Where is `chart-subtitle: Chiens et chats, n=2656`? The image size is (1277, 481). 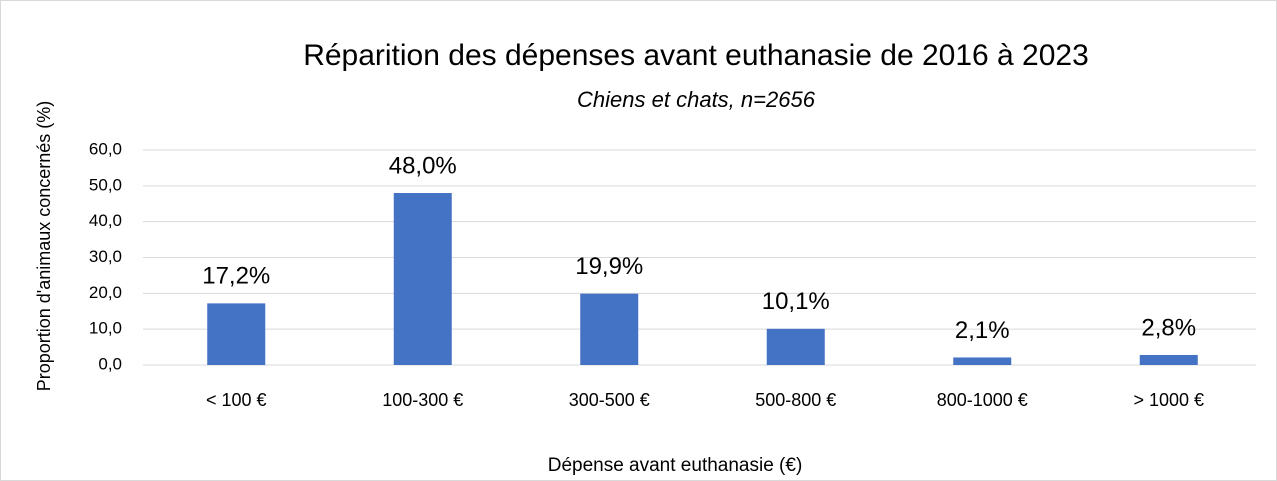
chart-subtitle: Chiens et chats, n=2656 is located at coordinates (696, 99).